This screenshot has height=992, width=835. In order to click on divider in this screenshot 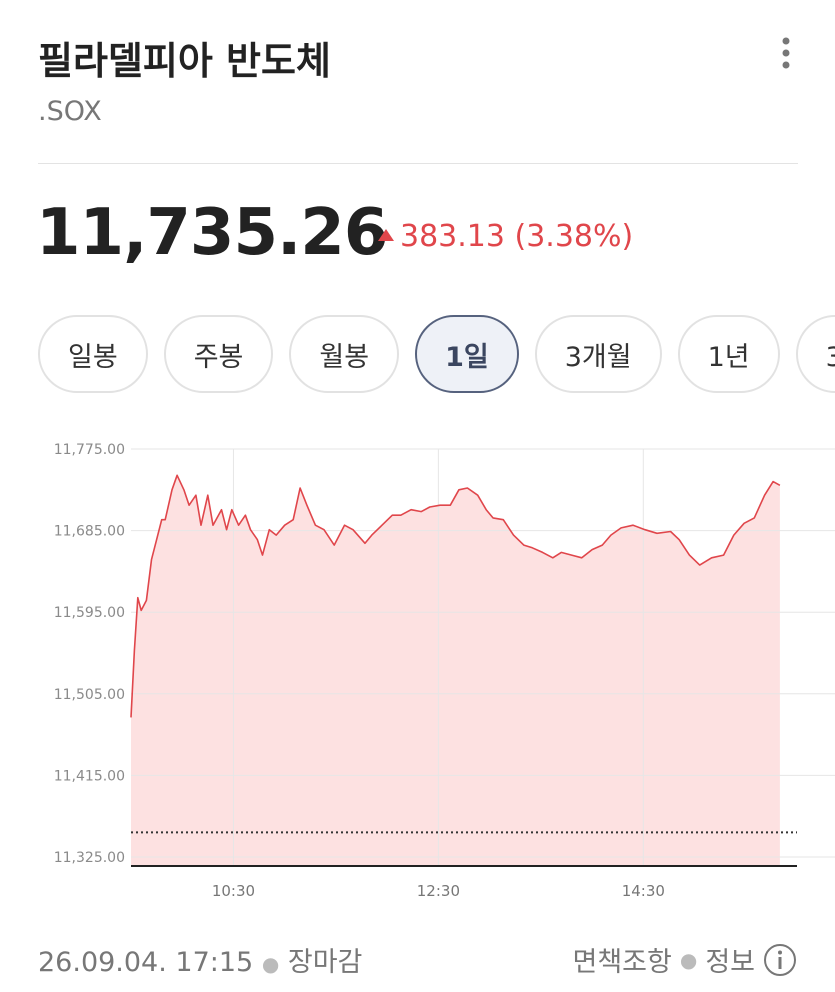, I will do `click(418, 163)`.